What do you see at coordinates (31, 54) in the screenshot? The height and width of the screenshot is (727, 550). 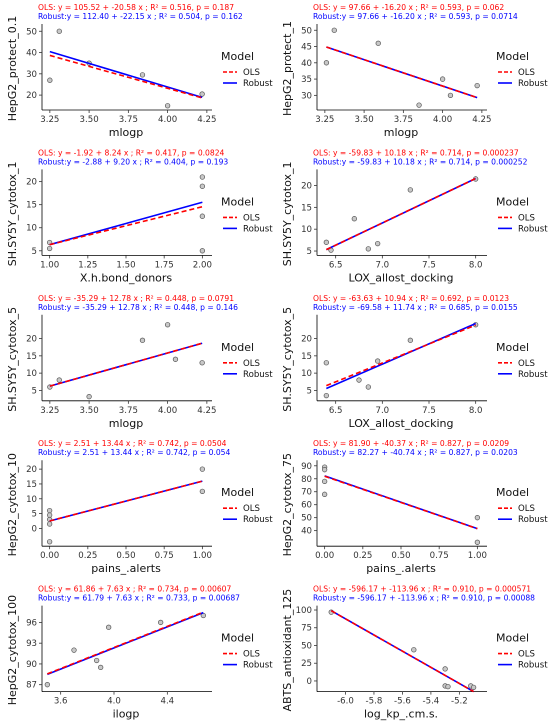 I see `y-tick-label: 40` at bounding box center [31, 54].